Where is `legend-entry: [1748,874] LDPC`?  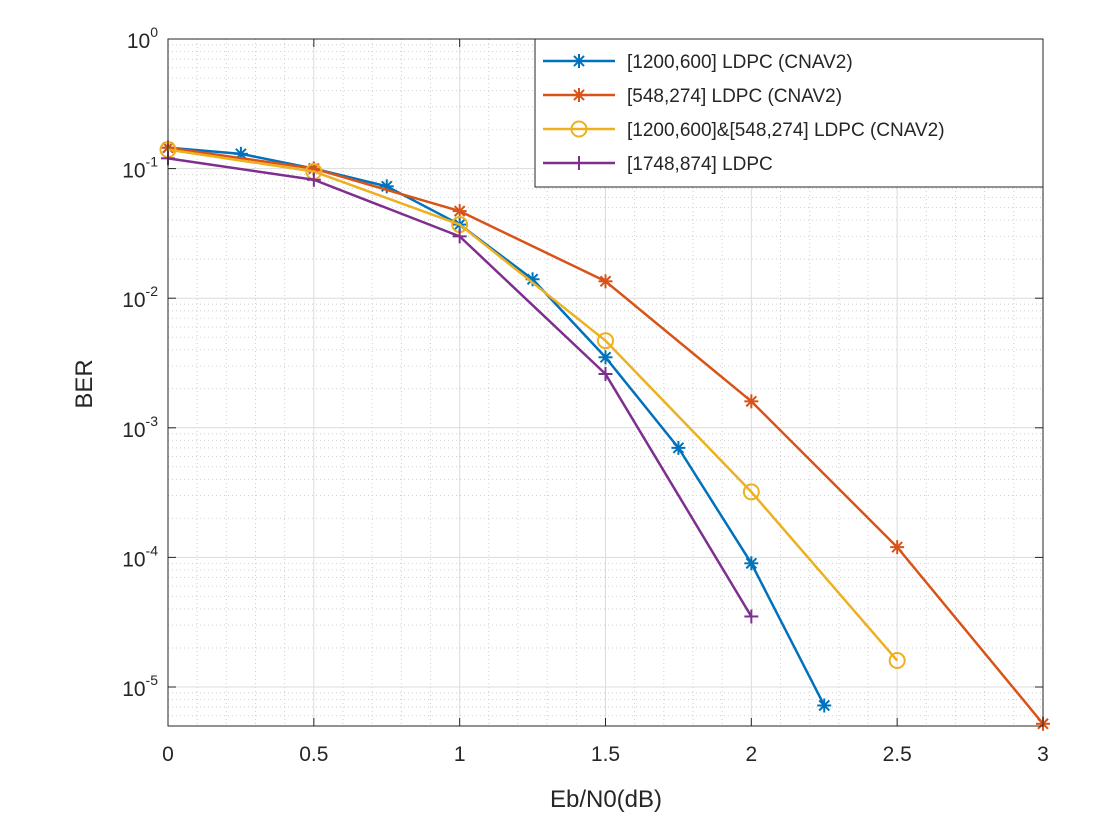
legend-entry: [1748,874] LDPC is located at coordinates (658, 164).